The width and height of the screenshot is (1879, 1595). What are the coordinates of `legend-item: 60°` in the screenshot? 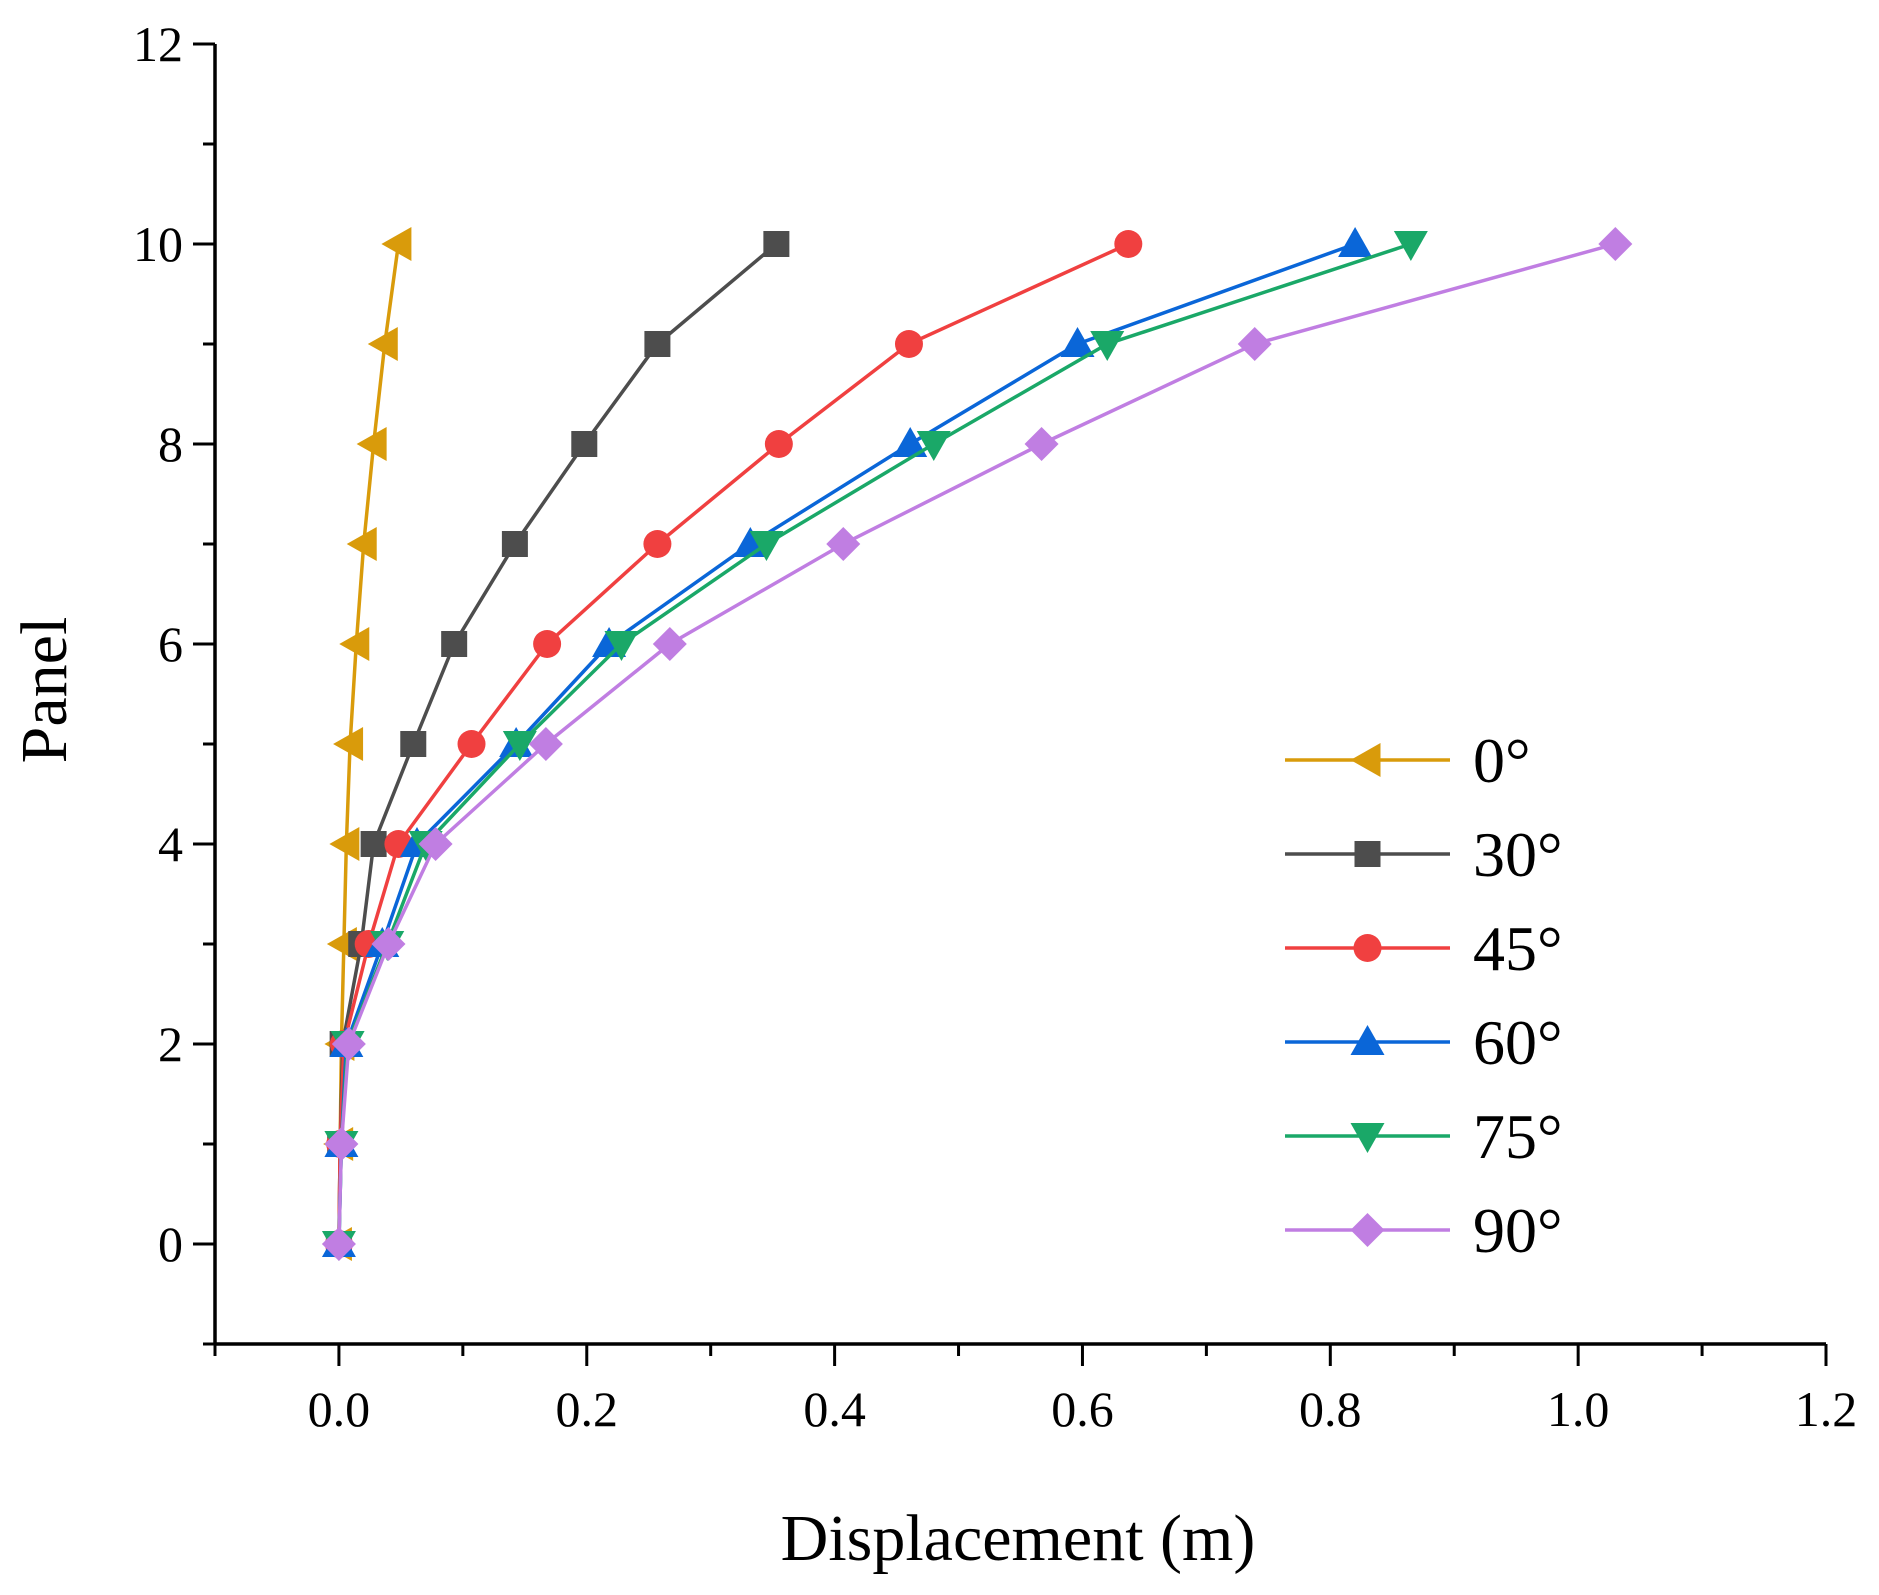 It's located at (1424, 1042).